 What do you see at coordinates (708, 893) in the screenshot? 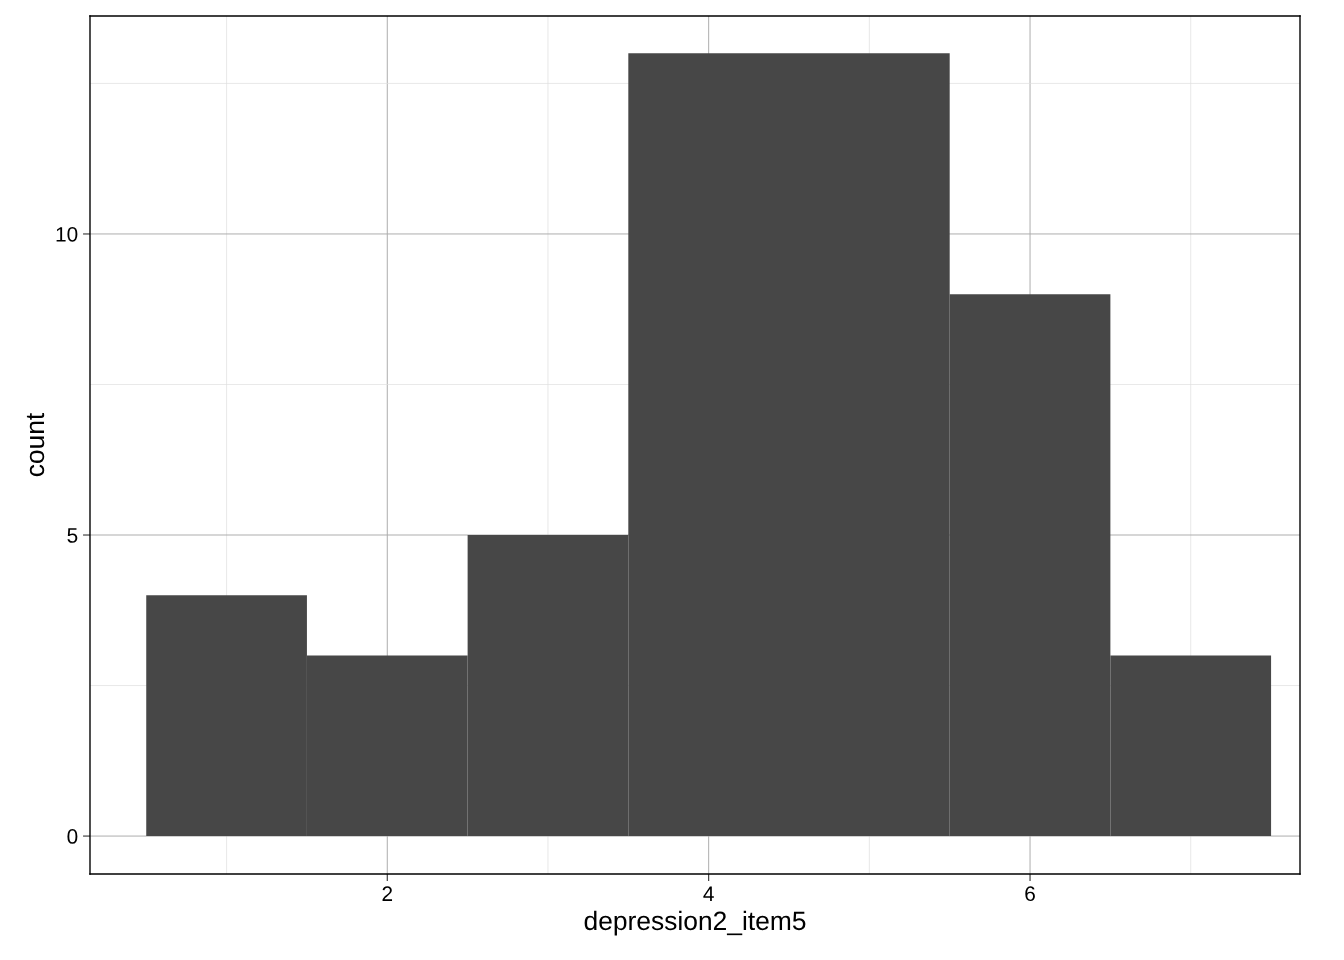
I see `x-tick-label: 4` at bounding box center [708, 893].